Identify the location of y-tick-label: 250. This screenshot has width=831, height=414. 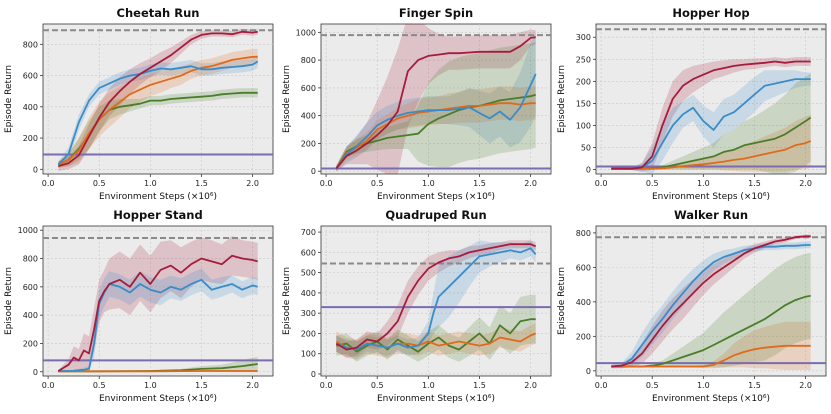
(583, 59).